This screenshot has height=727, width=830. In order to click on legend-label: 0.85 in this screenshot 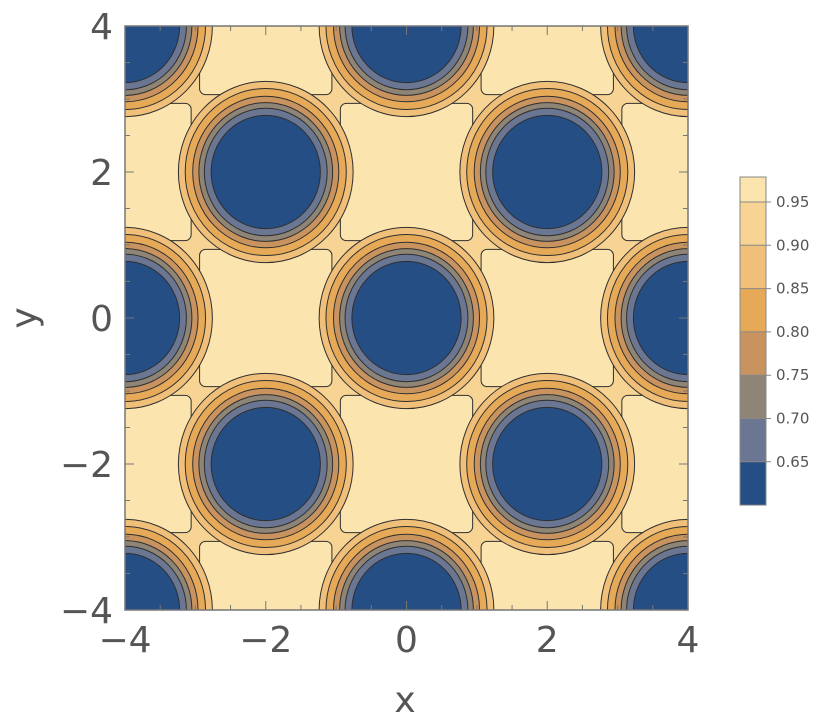, I will do `click(792, 289)`.